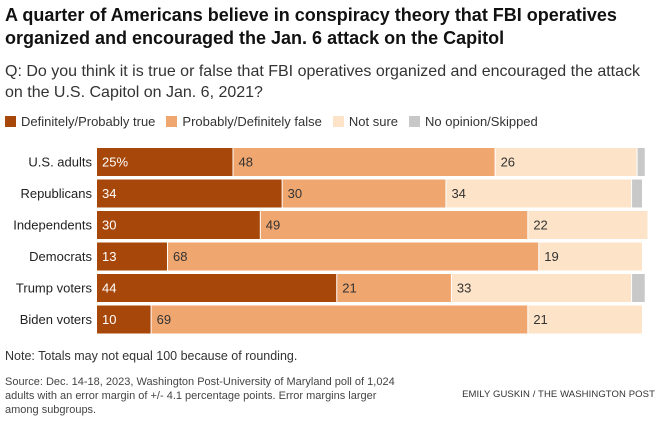 The image size is (667, 429). I want to click on data-label-independents-series-2: 22, so click(540, 225).